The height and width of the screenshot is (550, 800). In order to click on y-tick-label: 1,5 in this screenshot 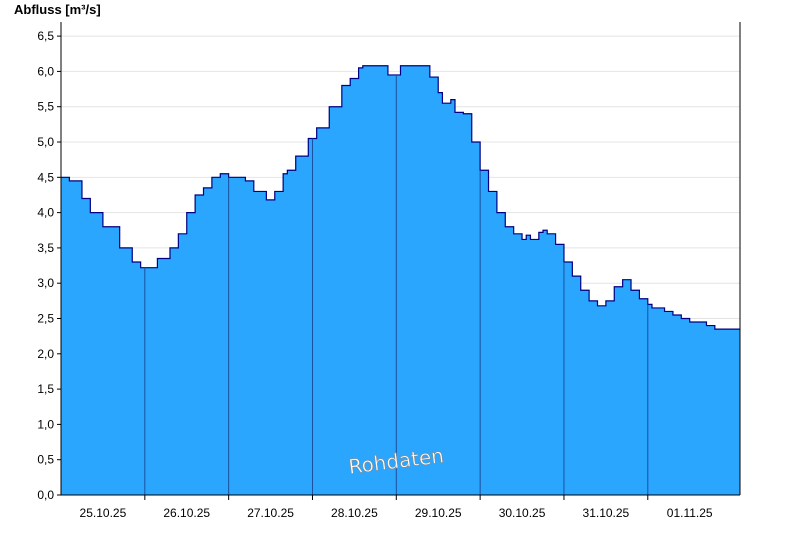, I will do `click(45, 389)`.